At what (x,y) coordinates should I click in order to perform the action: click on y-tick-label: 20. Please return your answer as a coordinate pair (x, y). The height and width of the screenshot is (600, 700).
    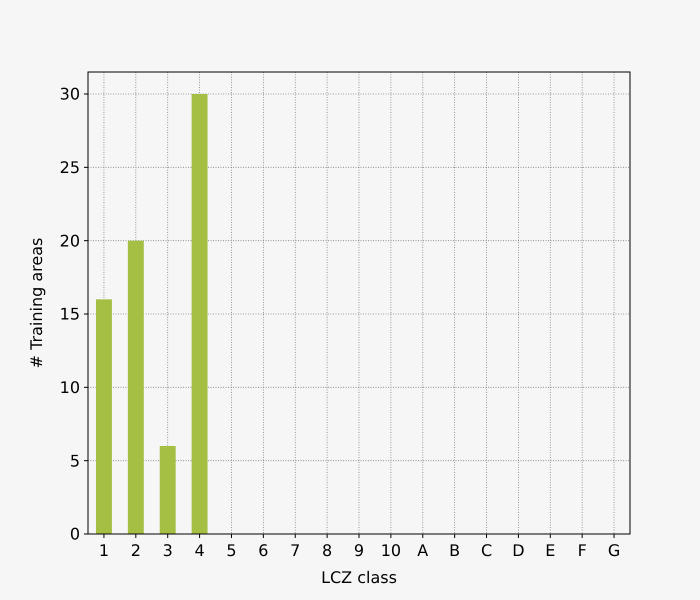
    Looking at the image, I should click on (70, 240).